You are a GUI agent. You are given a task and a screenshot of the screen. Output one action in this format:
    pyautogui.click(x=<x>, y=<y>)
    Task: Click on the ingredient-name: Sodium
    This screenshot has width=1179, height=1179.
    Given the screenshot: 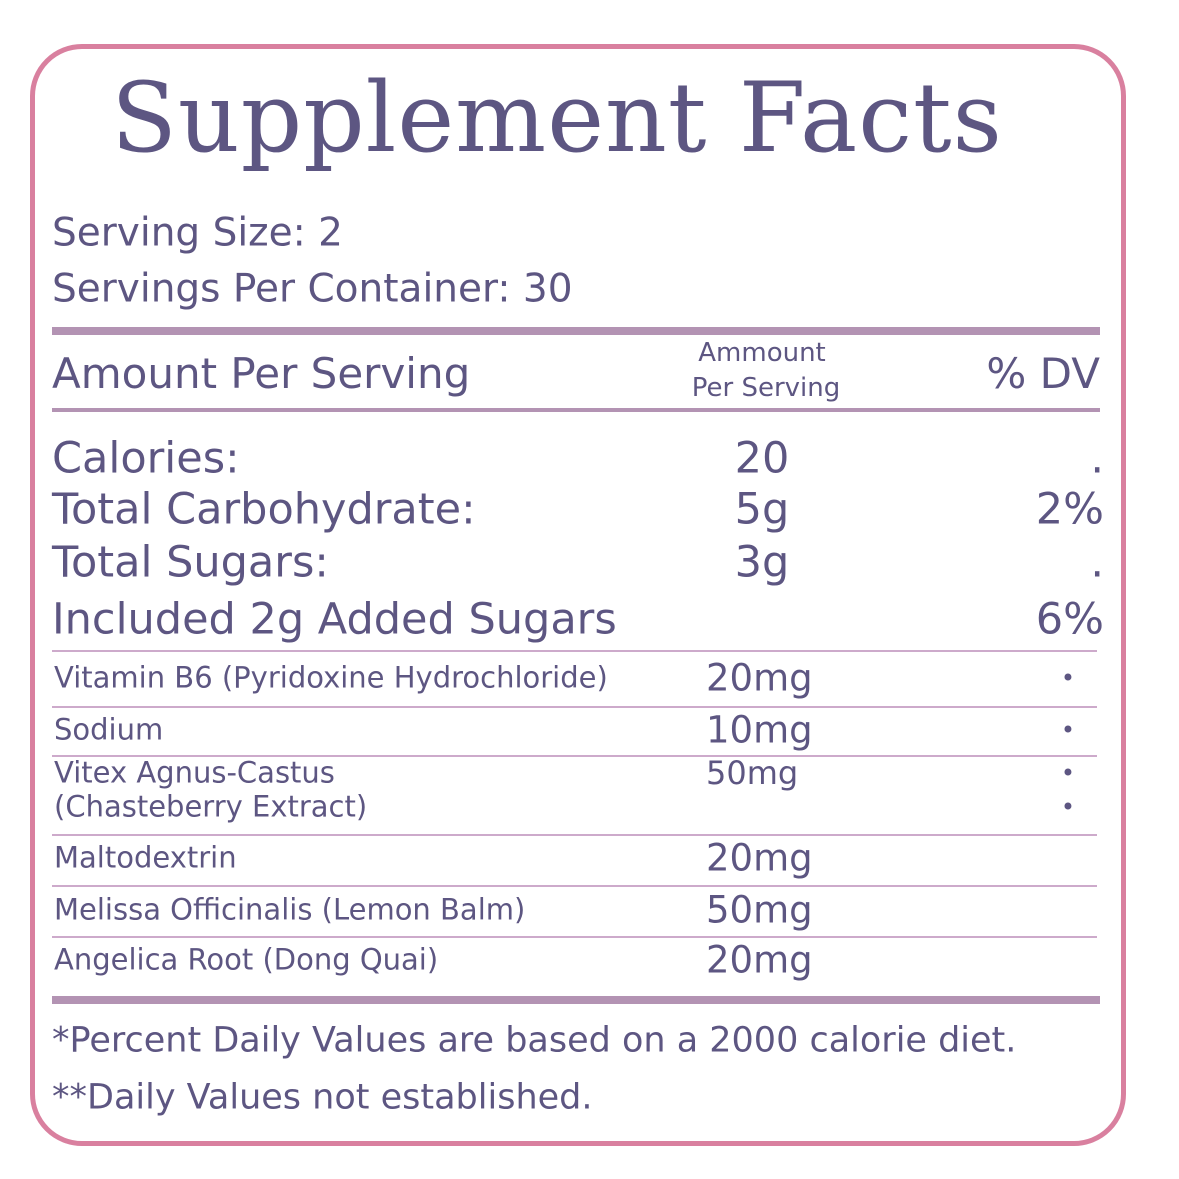 What is the action you would take?
    pyautogui.click(x=109, y=729)
    